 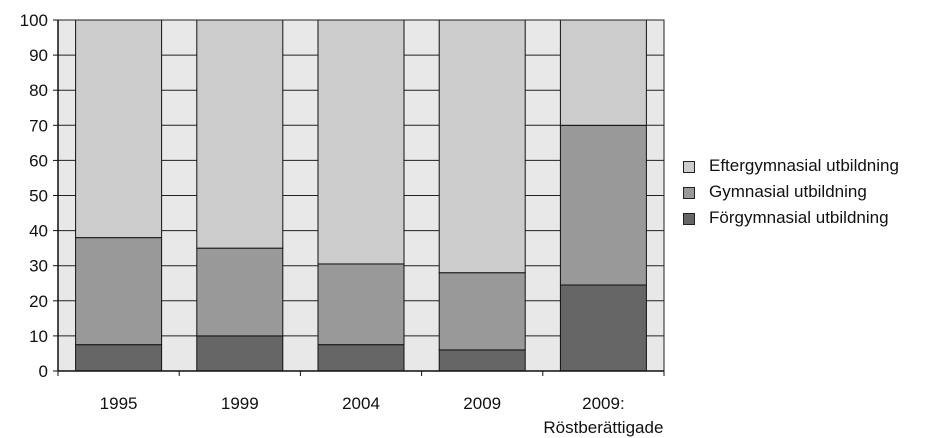 I want to click on y-tick-label: 100, so click(x=34, y=20).